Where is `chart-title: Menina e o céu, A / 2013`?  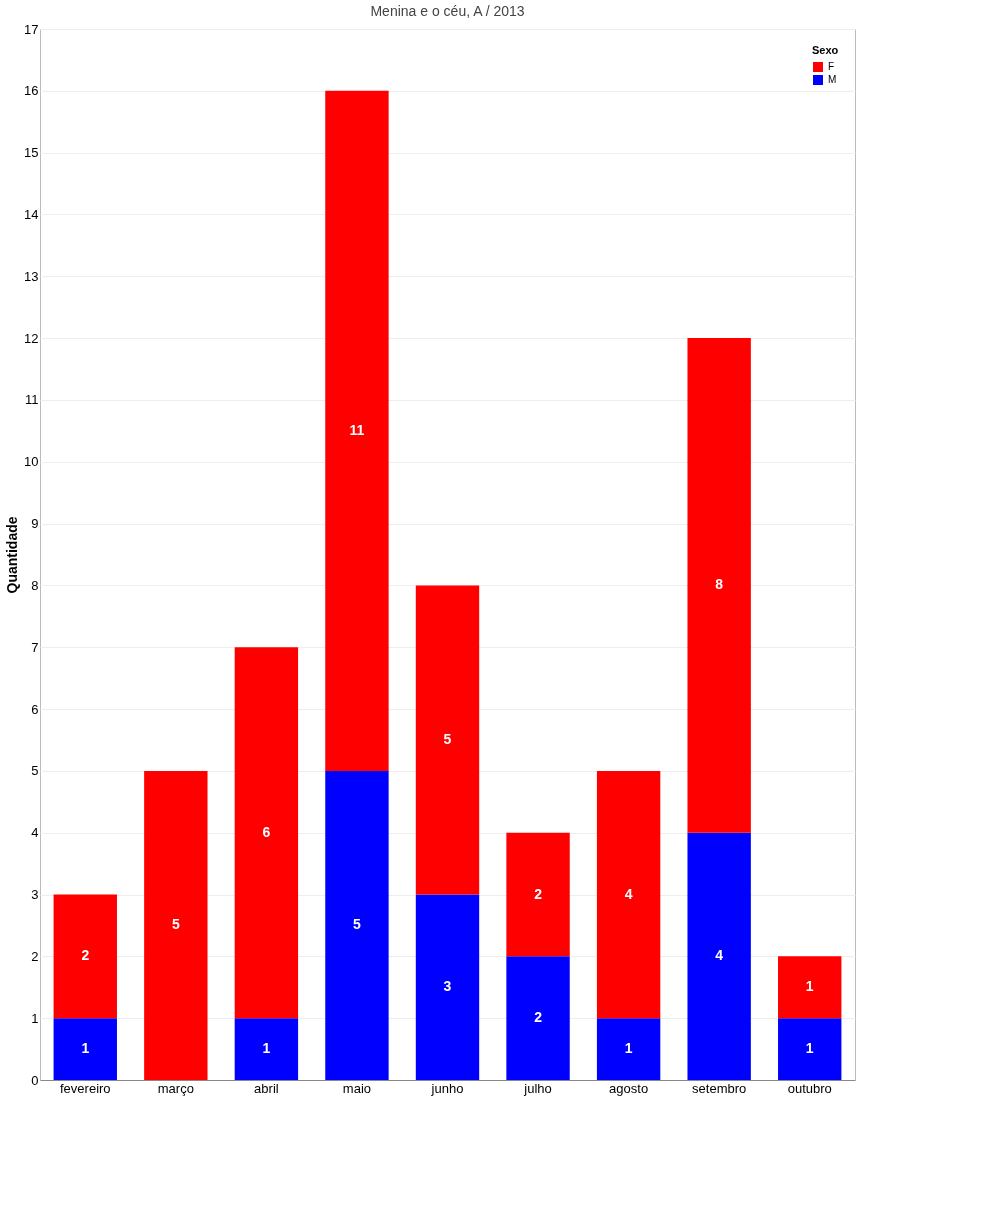 chart-title: Menina e o céu, A / 2013 is located at coordinates (447, 11).